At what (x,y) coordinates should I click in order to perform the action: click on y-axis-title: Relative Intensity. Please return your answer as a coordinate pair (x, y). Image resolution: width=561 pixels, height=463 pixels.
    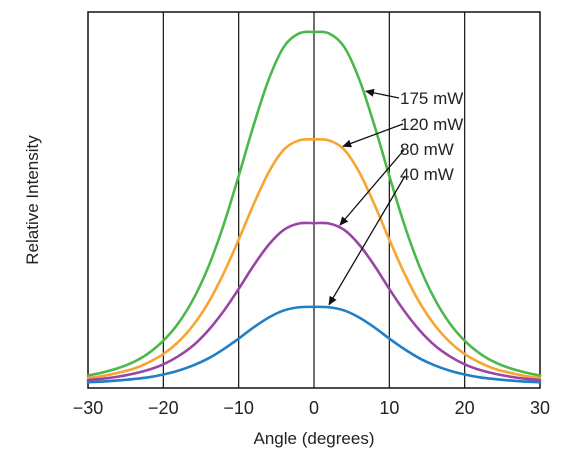
    Looking at the image, I should click on (32, 200).